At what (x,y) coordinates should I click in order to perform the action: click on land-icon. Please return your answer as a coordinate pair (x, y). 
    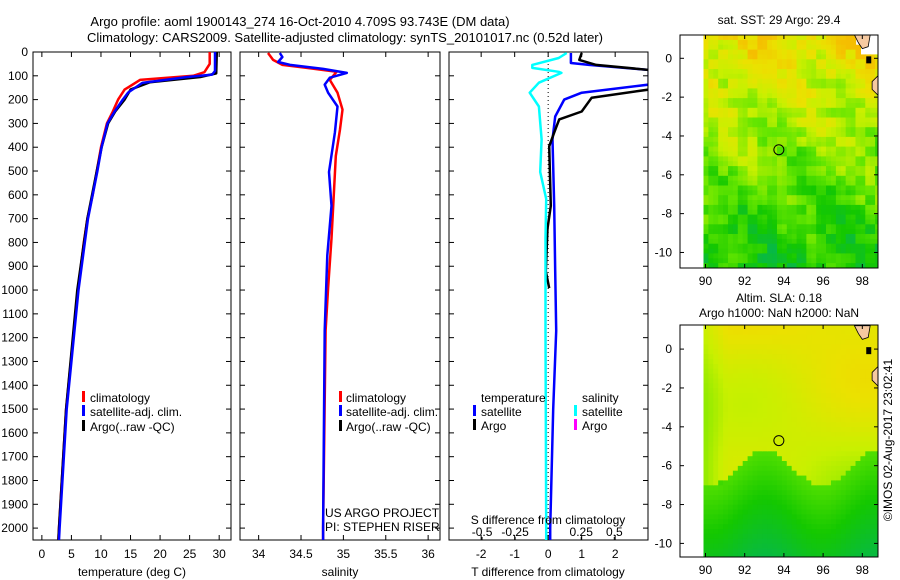
    Looking at the image, I should click on (874, 85).